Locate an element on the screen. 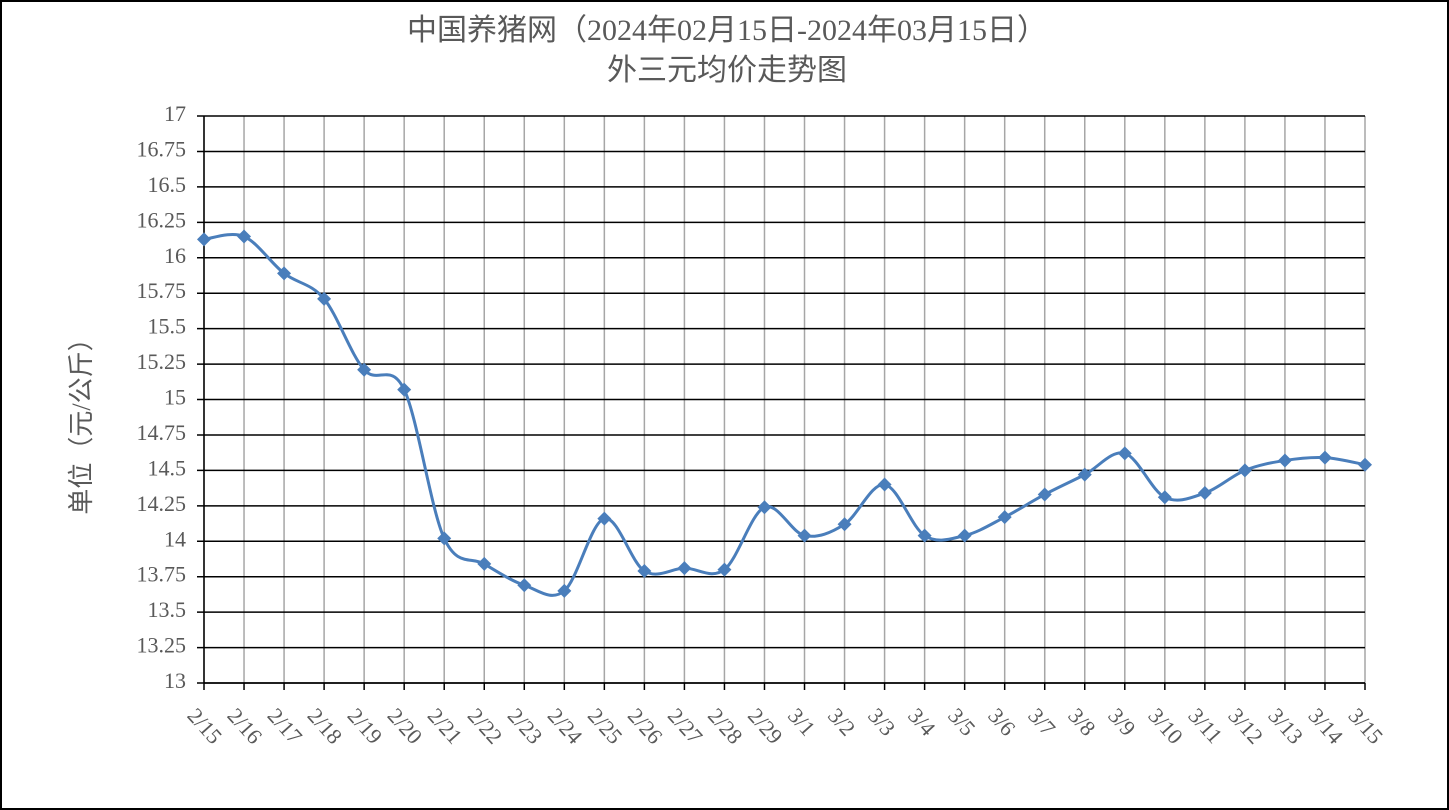  y-tick-label: 15 is located at coordinates (175, 397).